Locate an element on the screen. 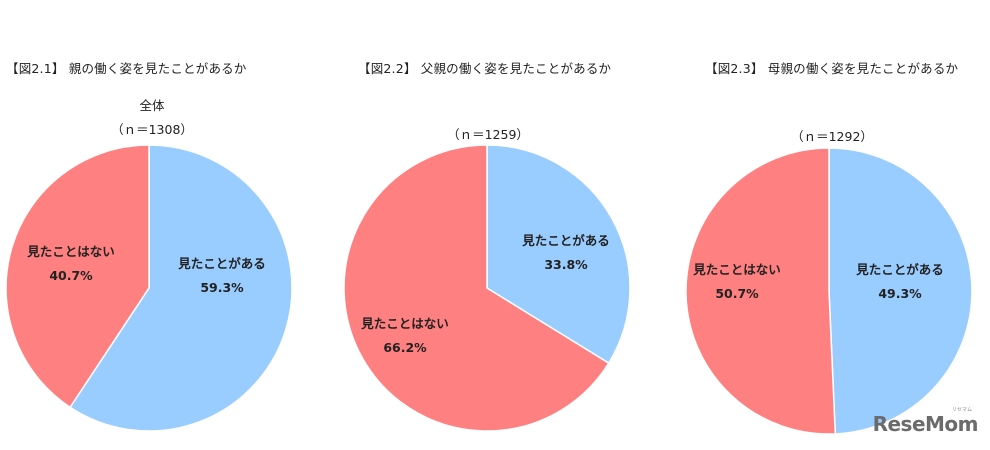 This screenshot has width=990, height=450. slice-value-label: 49.3% is located at coordinates (900, 293).